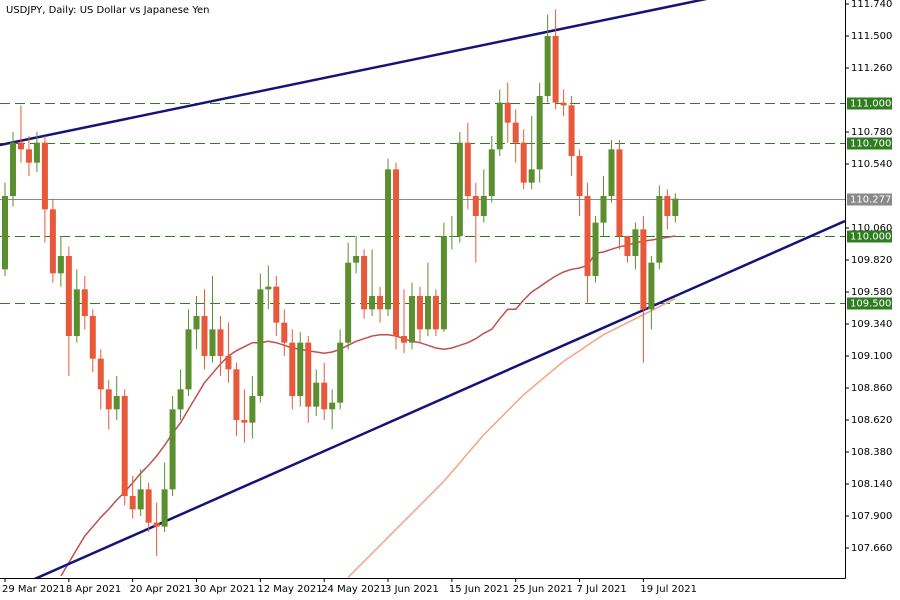  What do you see at coordinates (108, 10) in the screenshot?
I see `chart-title: USDJPY, Daily: US Dollar vs Japanese Yen` at bounding box center [108, 10].